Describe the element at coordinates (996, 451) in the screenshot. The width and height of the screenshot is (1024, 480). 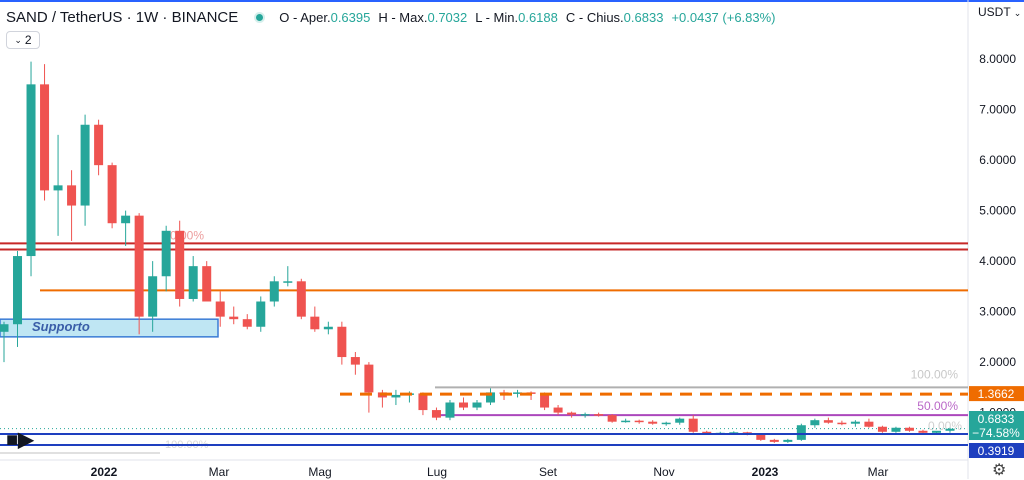
I see `price-axis-tag-label: 0.3919` at that location.